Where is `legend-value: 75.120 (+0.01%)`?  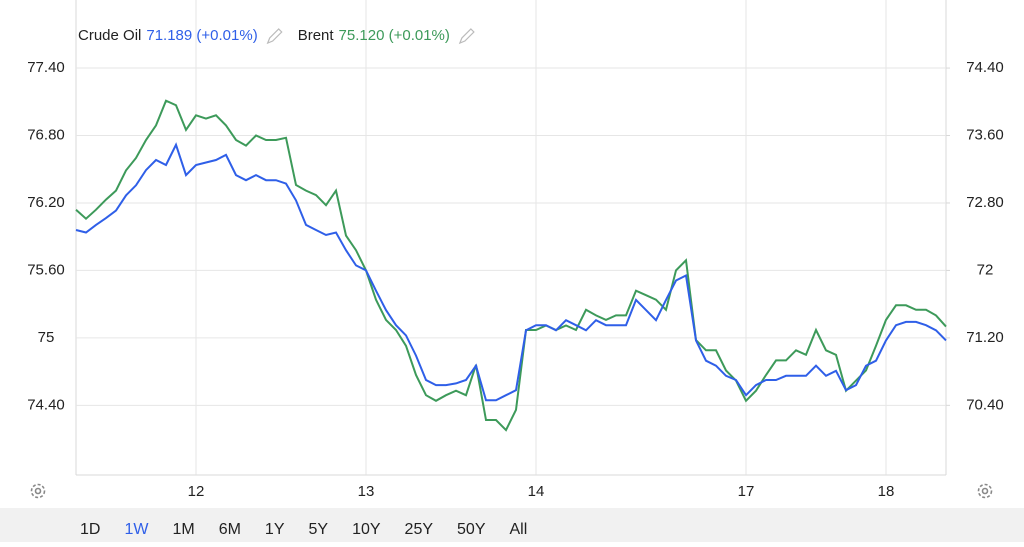 legend-value: 75.120 (+0.01%) is located at coordinates (394, 35).